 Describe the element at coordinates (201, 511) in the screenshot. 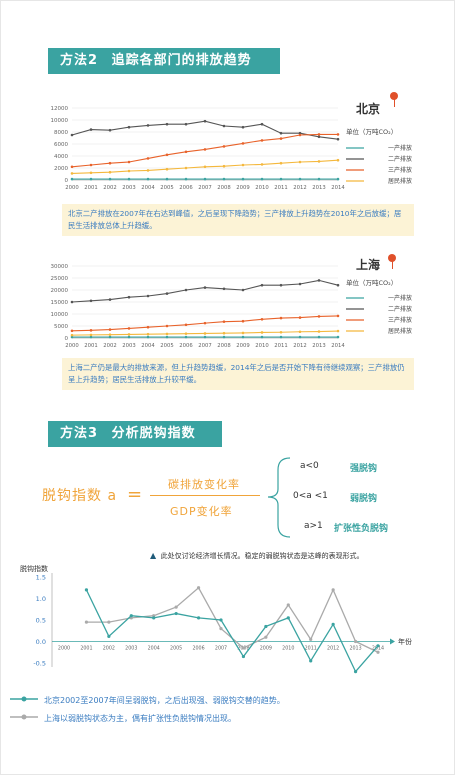

I see `formula-denominator: GDP变化率` at that location.